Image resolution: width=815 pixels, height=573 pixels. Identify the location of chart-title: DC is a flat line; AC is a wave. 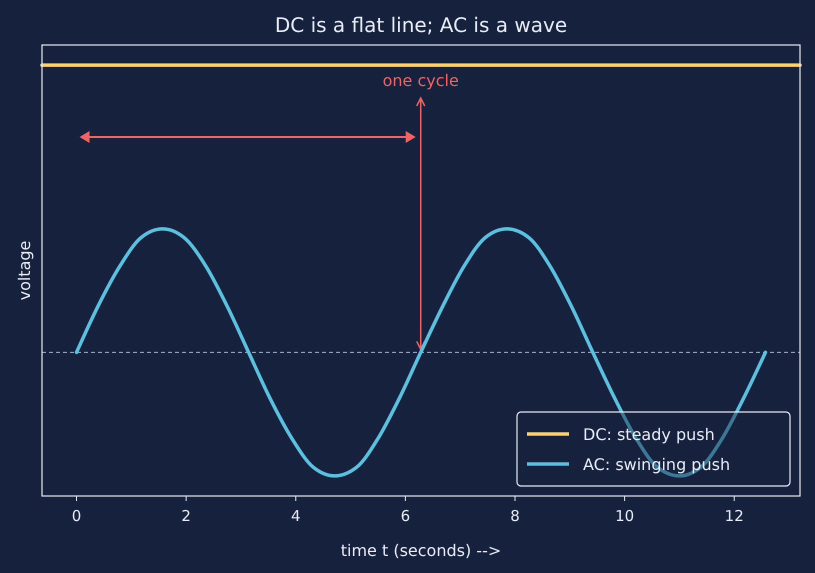
(421, 25).